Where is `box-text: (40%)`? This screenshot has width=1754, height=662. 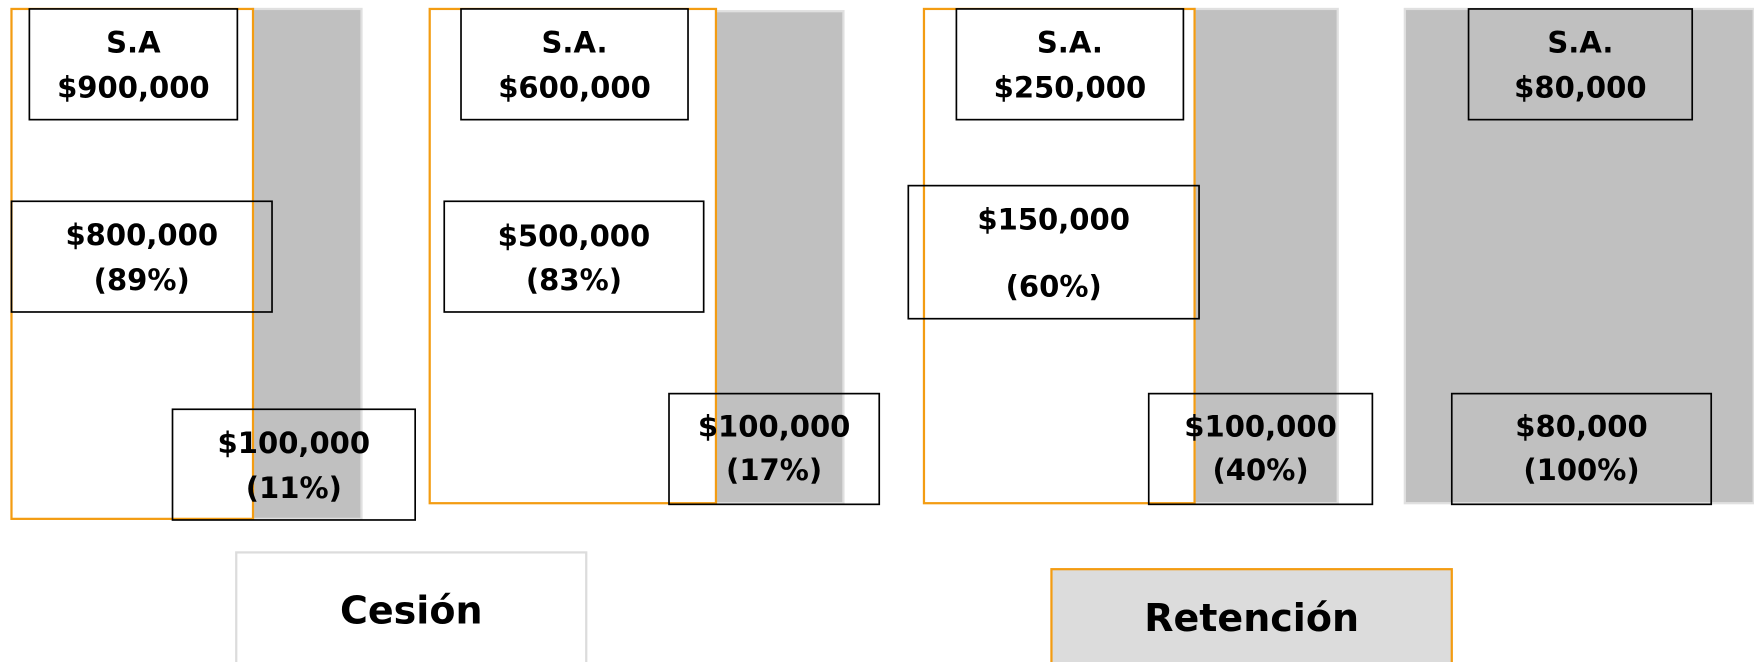
box-text: (40%) is located at coordinates (1260, 470).